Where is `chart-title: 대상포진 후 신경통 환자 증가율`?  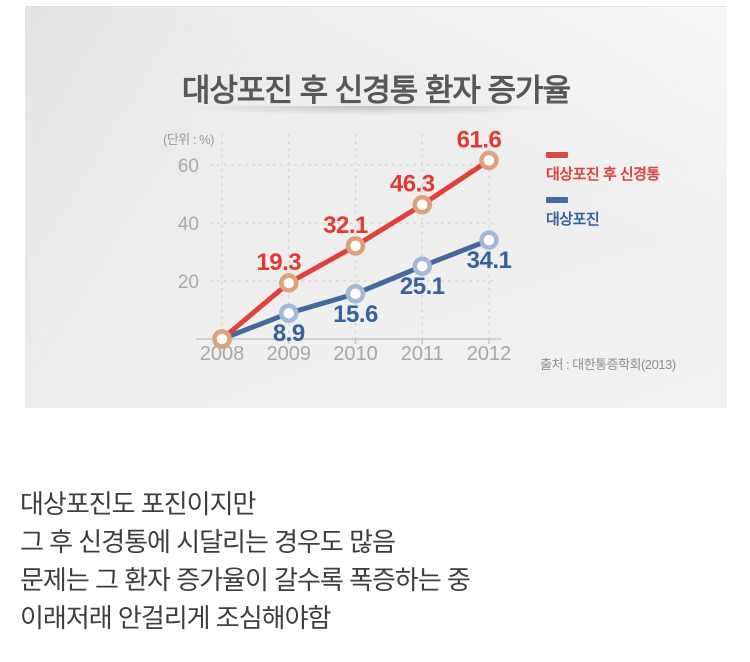
chart-title: 대상포진 후 신경통 환자 증가율 is located at coordinates (376, 90).